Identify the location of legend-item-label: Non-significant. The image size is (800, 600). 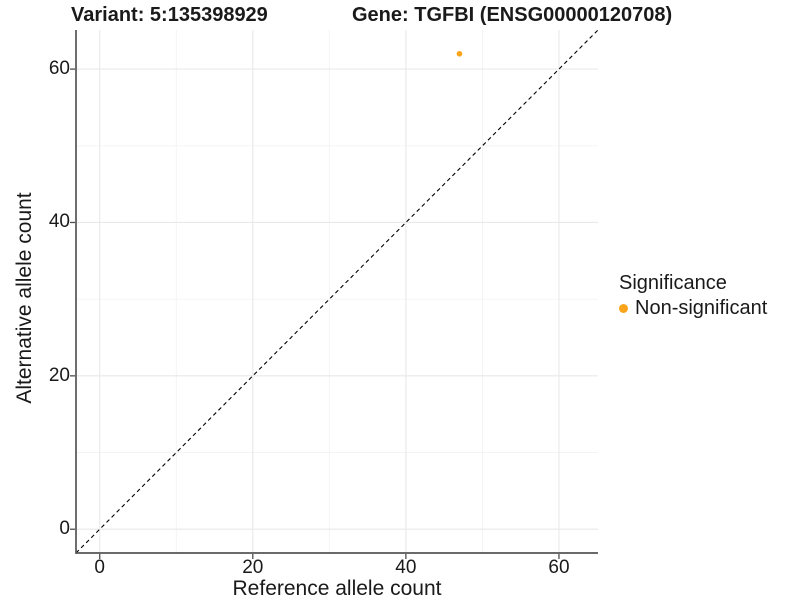
(701, 308).